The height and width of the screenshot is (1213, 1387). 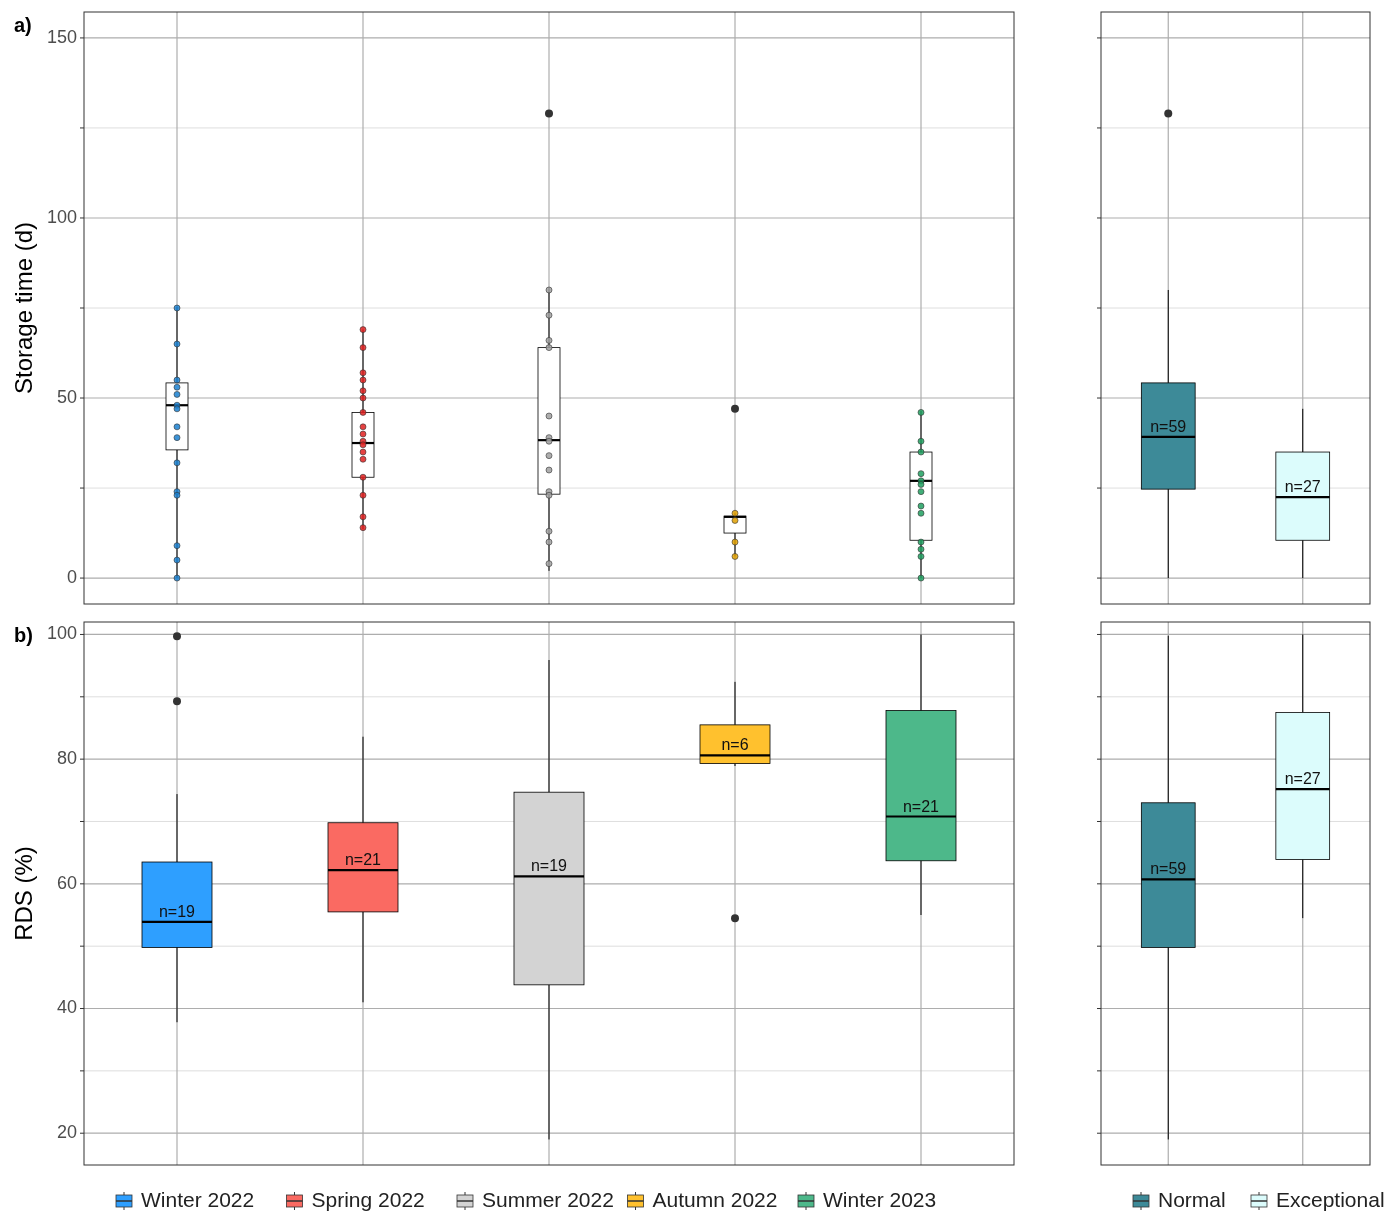 What do you see at coordinates (66, 882) in the screenshot?
I see `y-tick-label: 60` at bounding box center [66, 882].